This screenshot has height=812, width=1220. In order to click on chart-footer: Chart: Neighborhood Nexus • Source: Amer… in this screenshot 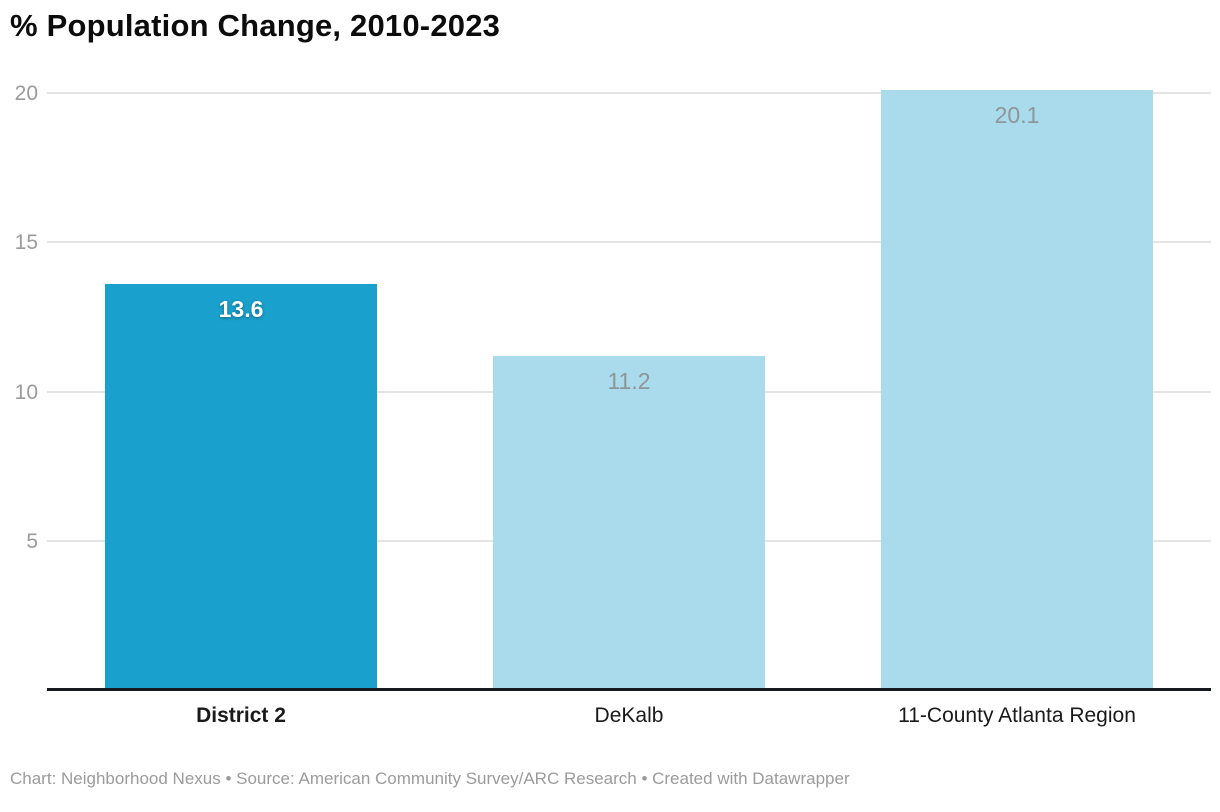, I will do `click(430, 778)`.